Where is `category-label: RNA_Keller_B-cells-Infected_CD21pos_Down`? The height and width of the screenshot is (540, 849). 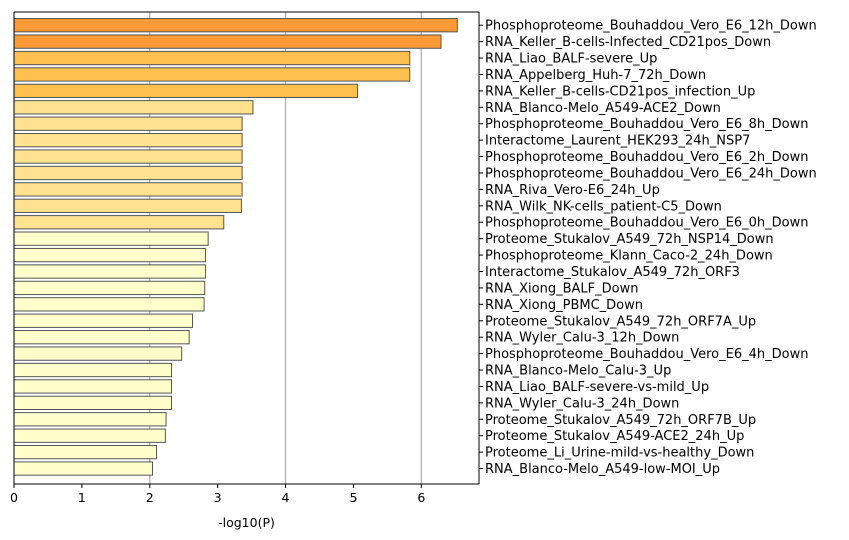
category-label: RNA_Keller_B-cells-Infected_CD21pos_Down is located at coordinates (628, 42).